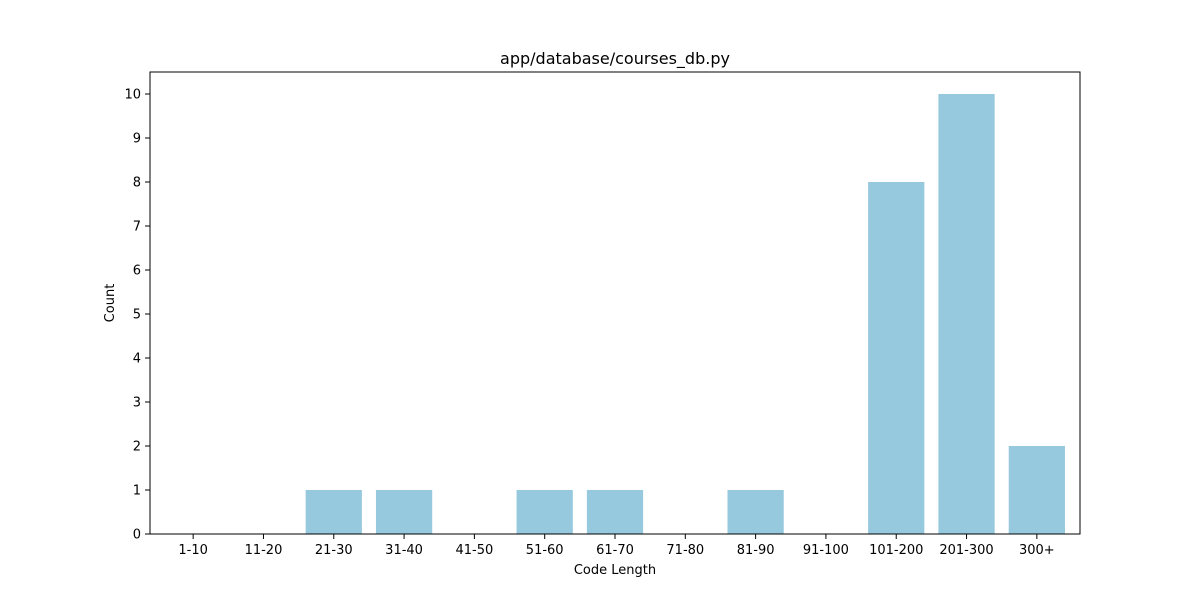 Image resolution: width=1200 pixels, height=600 pixels. Describe the element at coordinates (615, 59) in the screenshot. I see `chart-title: app/database/courses_db.py` at that location.